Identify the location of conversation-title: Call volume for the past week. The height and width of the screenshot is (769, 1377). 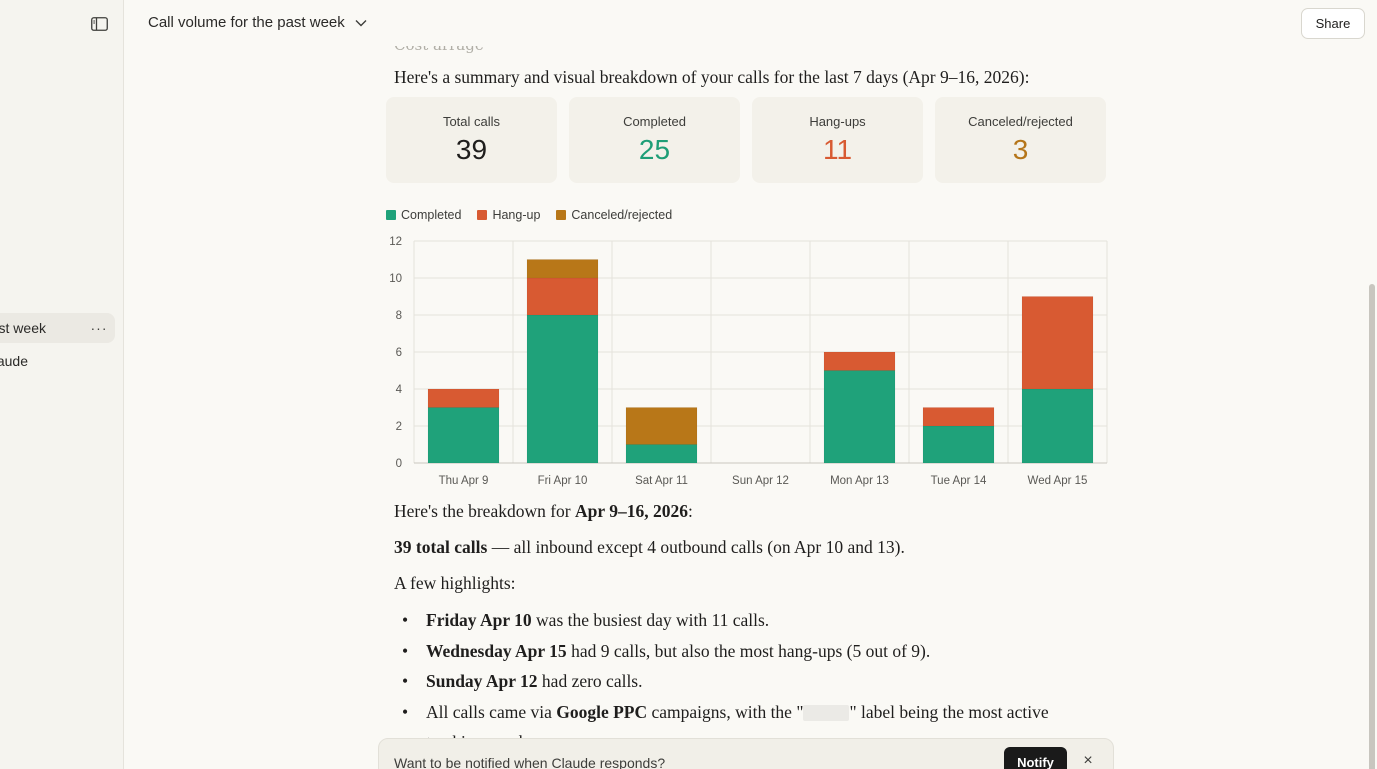
(246, 22).